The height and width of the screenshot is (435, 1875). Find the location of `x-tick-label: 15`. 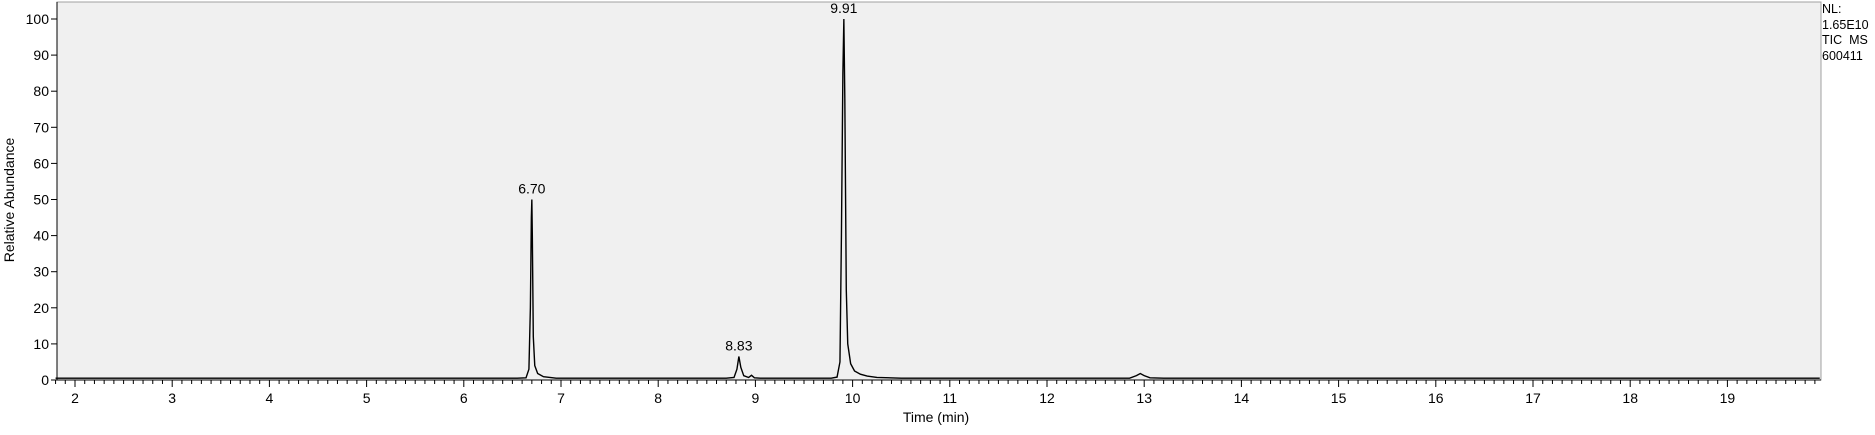

x-tick-label: 15 is located at coordinates (1339, 398).